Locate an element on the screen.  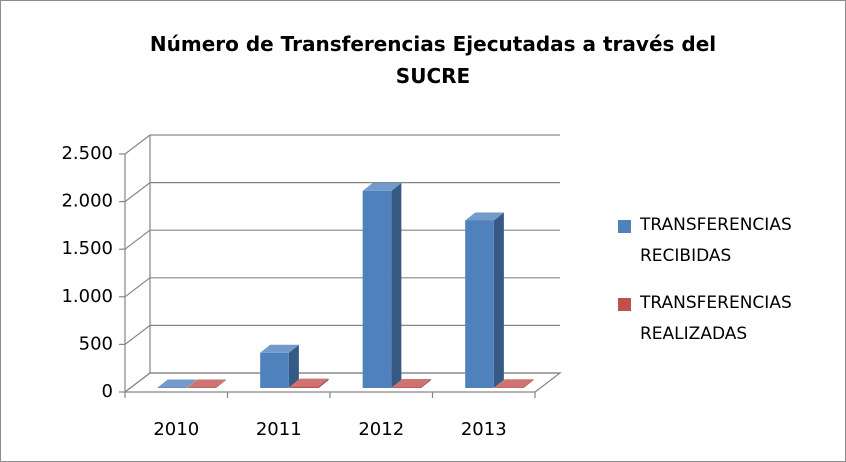
y-tick-label: 2.000 is located at coordinates (87, 201).